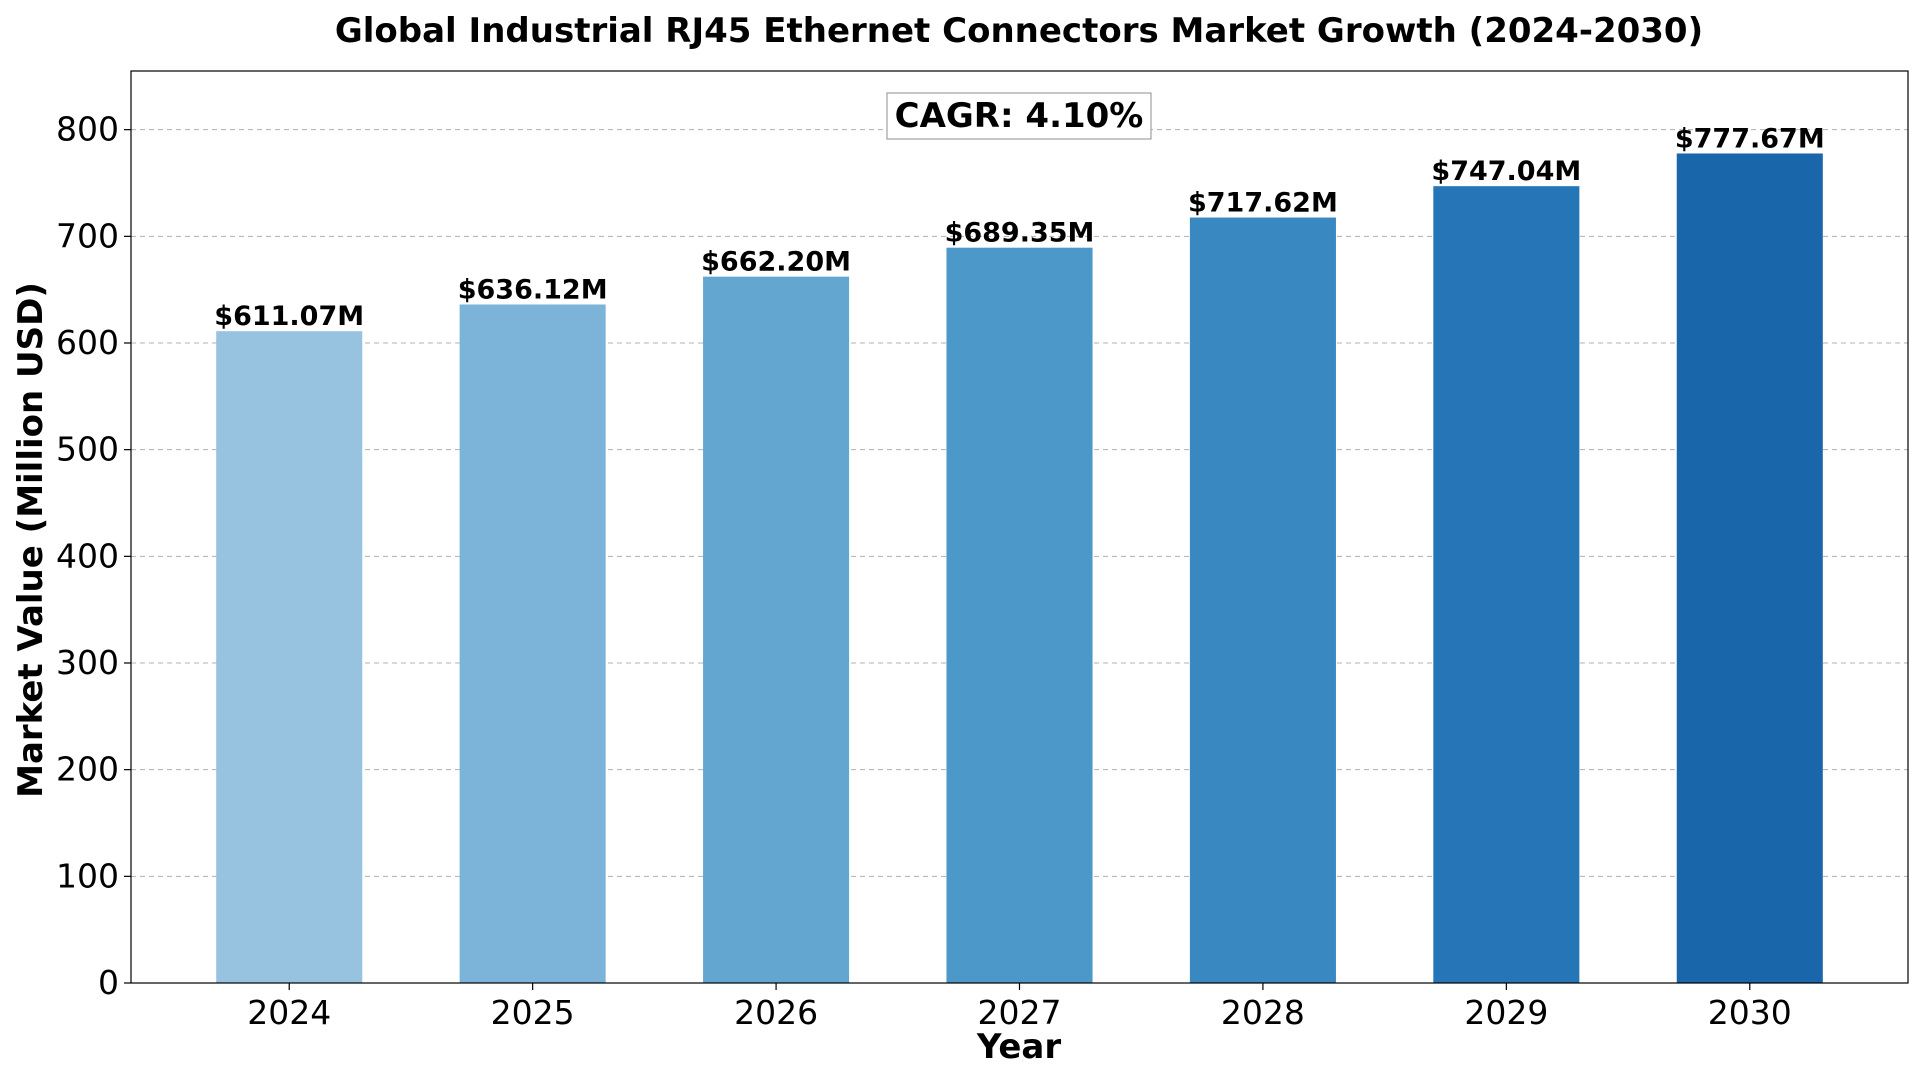  I want to click on data-label-2028: $717.62M, so click(1263, 203).